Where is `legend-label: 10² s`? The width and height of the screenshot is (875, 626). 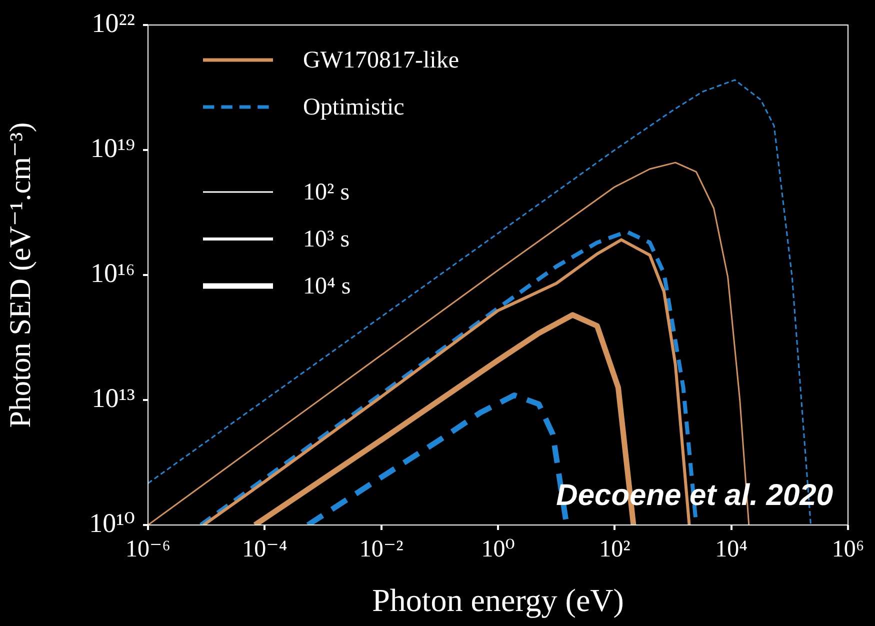
legend-label: 10² s is located at coordinates (326, 192).